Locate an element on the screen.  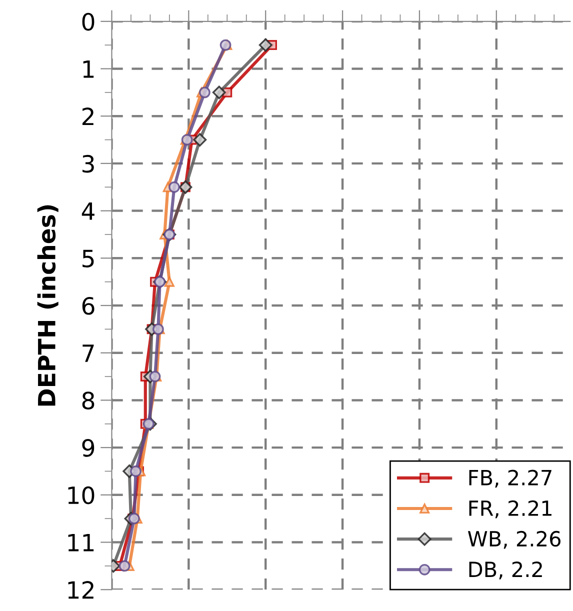
y-axis-title: DEPTH (inches) is located at coordinates (47, 305).